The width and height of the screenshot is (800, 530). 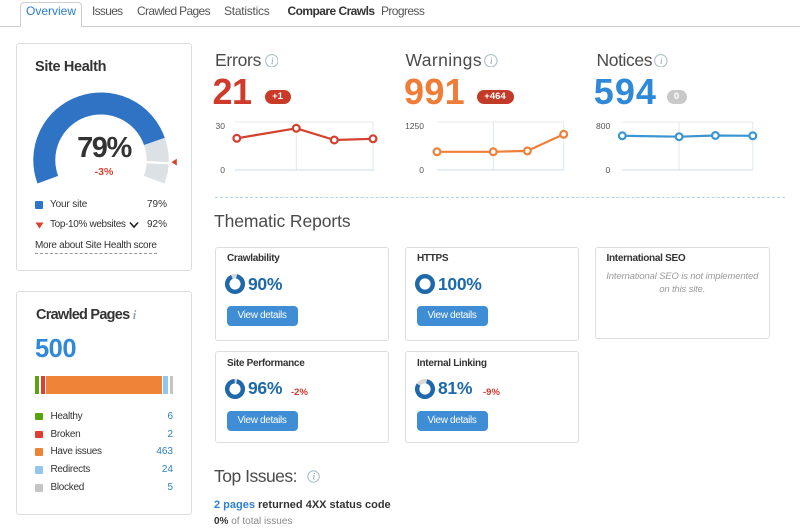 What do you see at coordinates (414, 126) in the screenshot?
I see `svg-text: 1250` at bounding box center [414, 126].